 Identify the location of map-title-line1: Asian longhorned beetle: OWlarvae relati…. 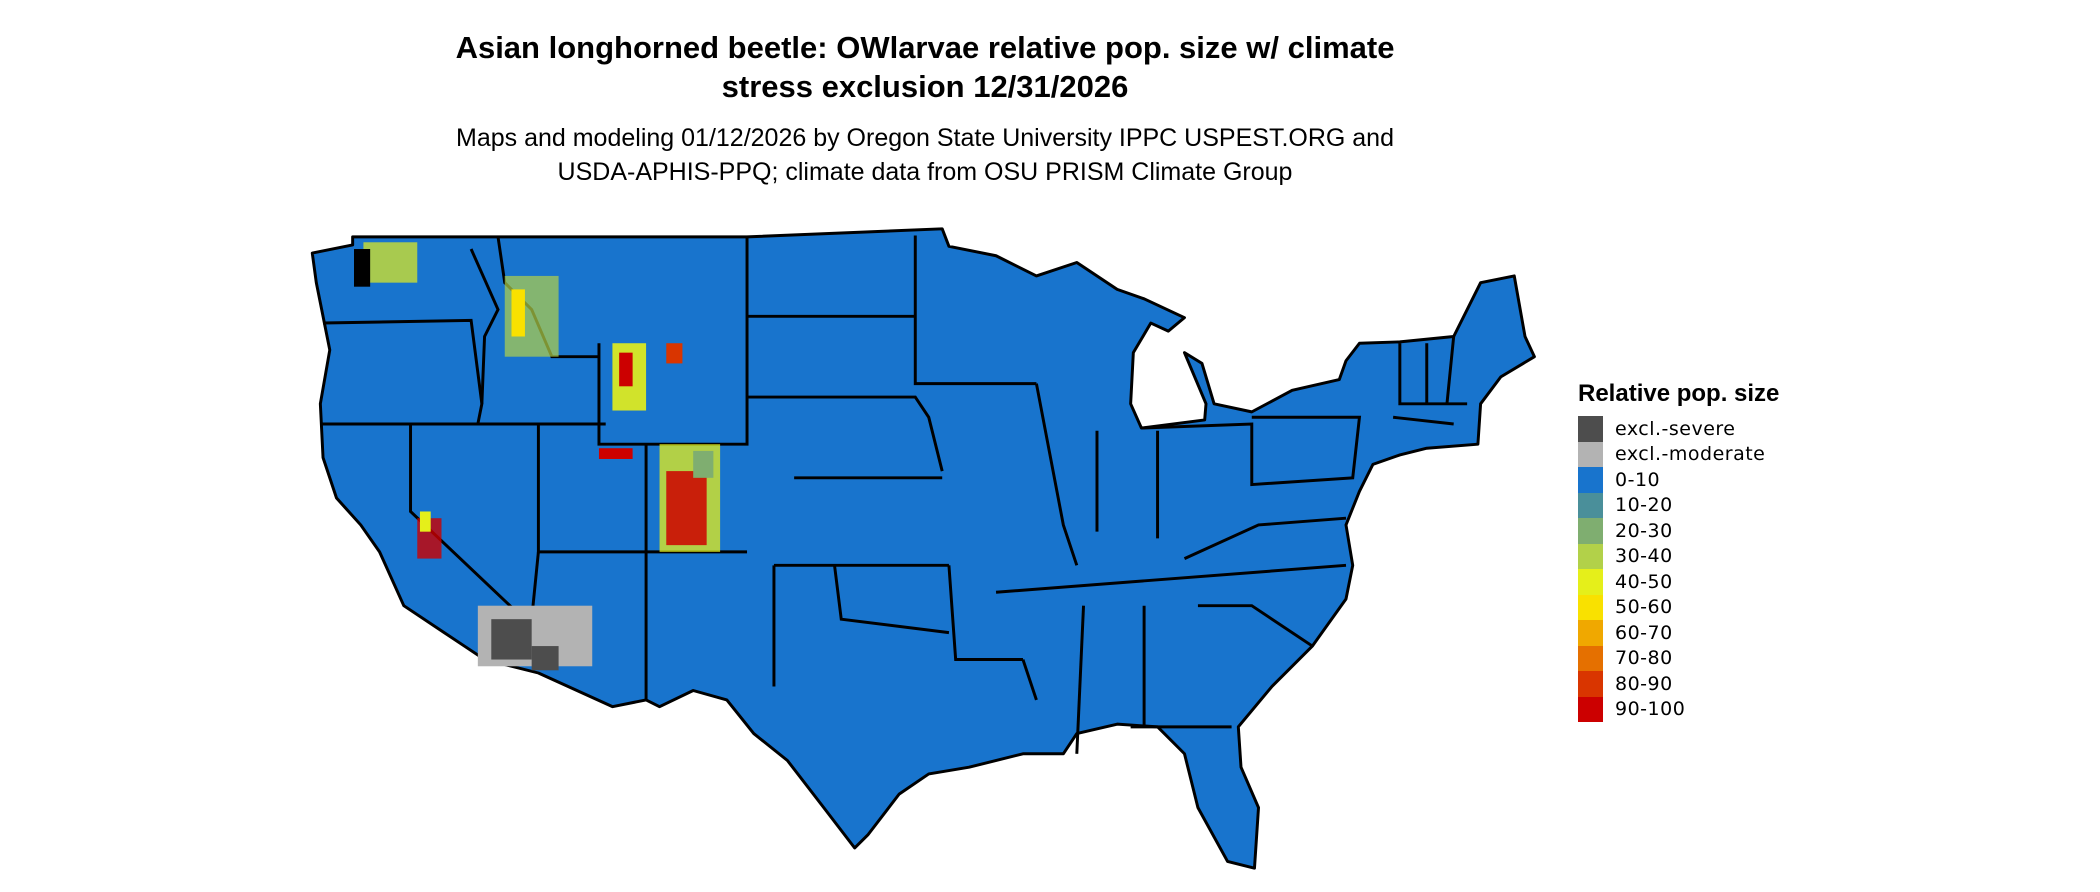
(925, 47).